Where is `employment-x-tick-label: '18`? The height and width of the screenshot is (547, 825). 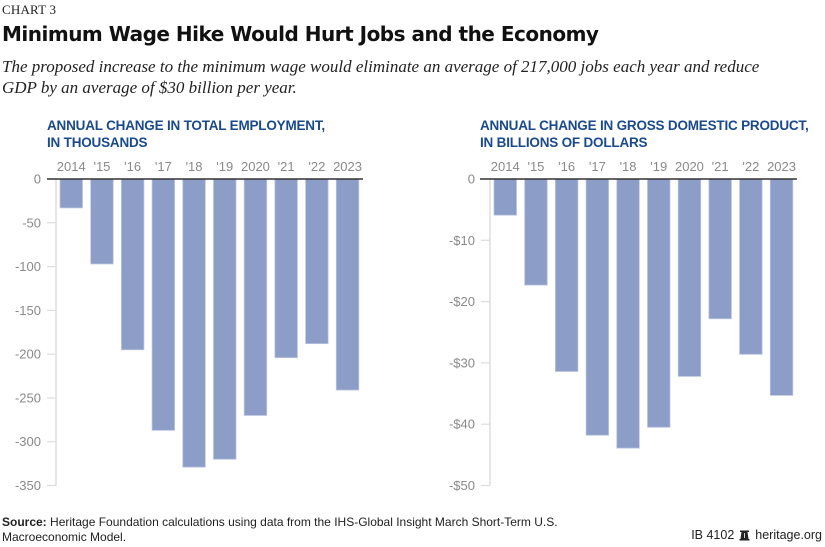 employment-x-tick-label: '18 is located at coordinates (194, 166).